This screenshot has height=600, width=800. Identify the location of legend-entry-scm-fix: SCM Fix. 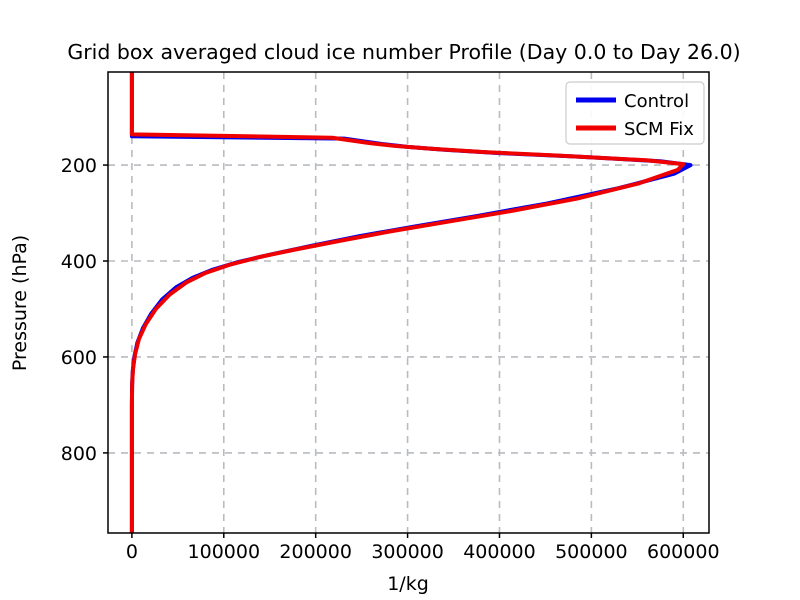
(635, 129).